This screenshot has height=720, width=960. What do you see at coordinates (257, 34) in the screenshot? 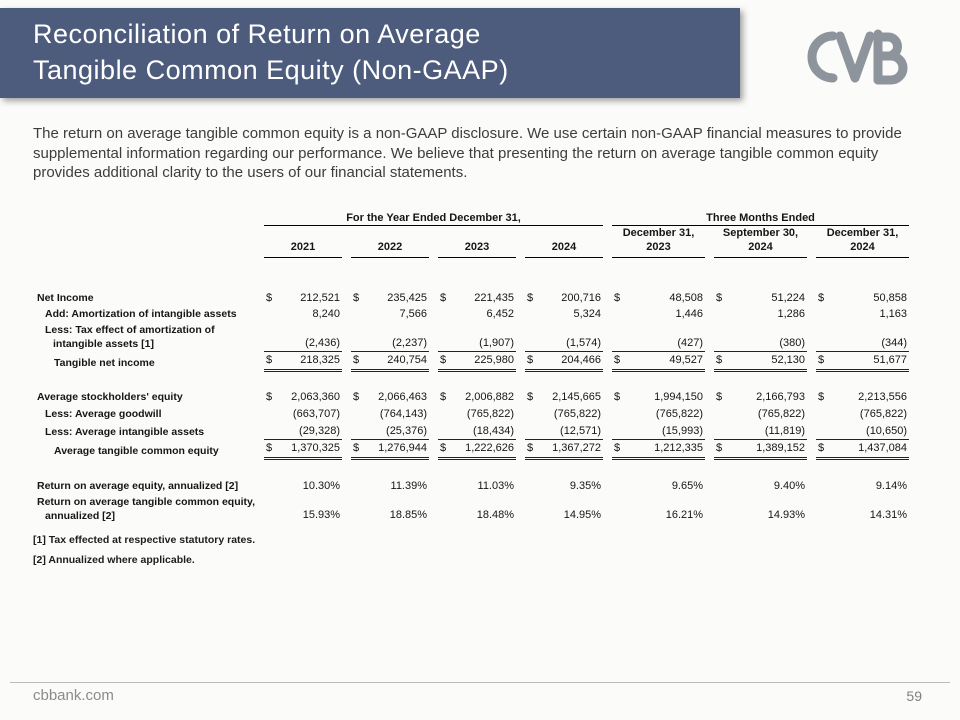
I see `slide-title-line1: Reconciliation of Return on Average` at bounding box center [257, 34].